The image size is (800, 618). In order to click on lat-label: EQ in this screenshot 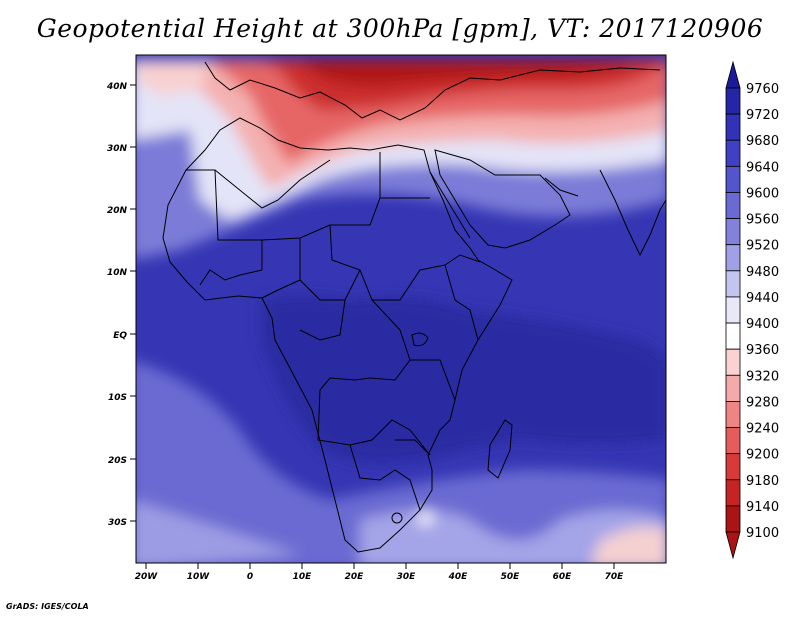, I will do `click(120, 336)`.